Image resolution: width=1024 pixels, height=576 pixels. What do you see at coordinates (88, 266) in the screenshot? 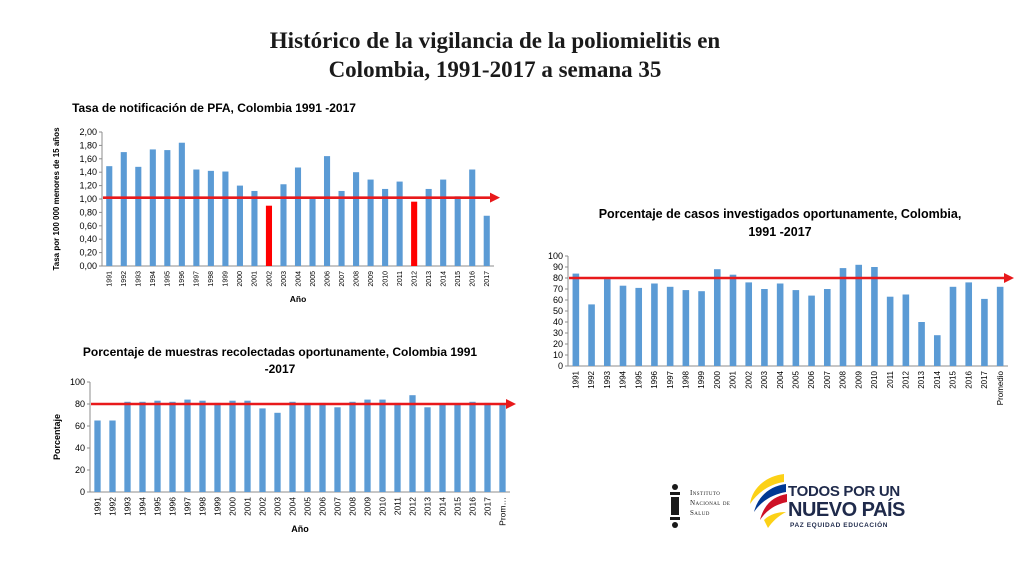
I see `y-tick-label: 0,00` at bounding box center [88, 266].